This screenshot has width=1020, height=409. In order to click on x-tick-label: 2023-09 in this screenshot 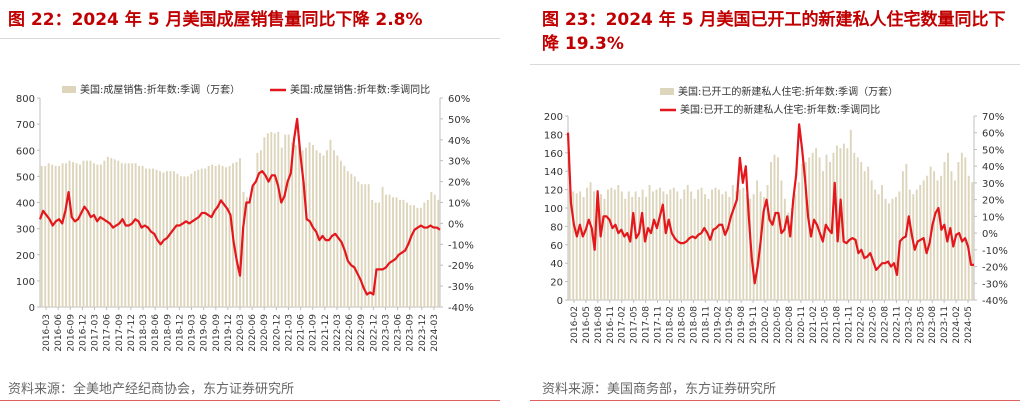, I will do `click(411, 333)`.